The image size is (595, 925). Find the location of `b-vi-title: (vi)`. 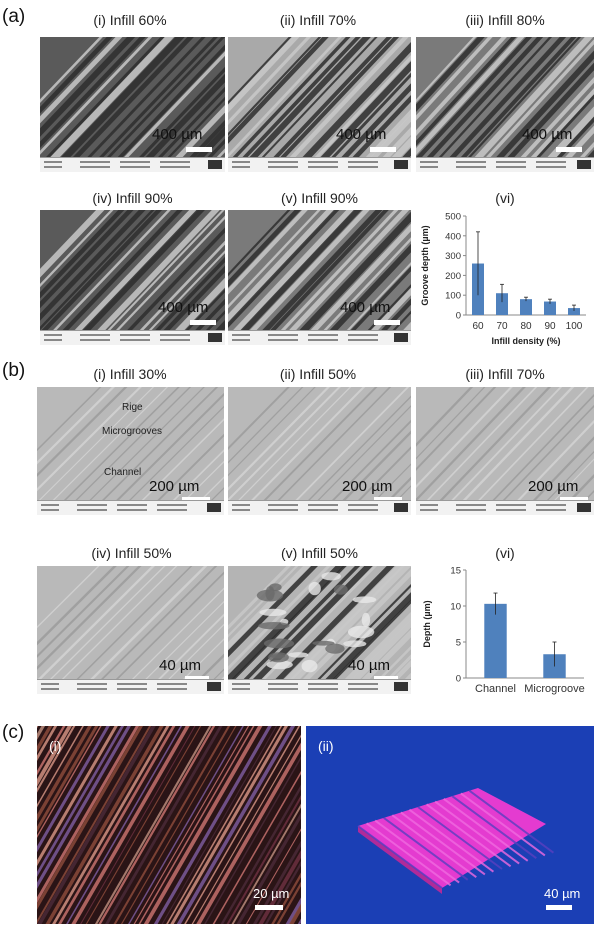

b-vi-title: (vi) is located at coordinates (505, 553).